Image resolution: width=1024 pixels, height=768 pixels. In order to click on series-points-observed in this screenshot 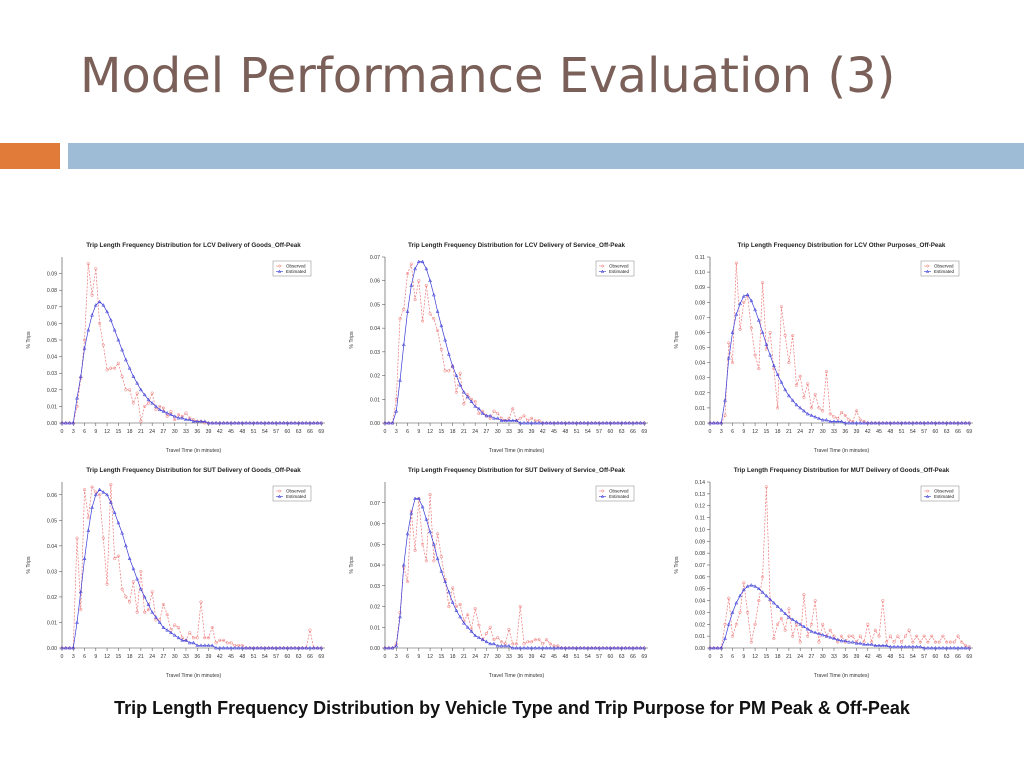, I will do `click(514, 571)`.